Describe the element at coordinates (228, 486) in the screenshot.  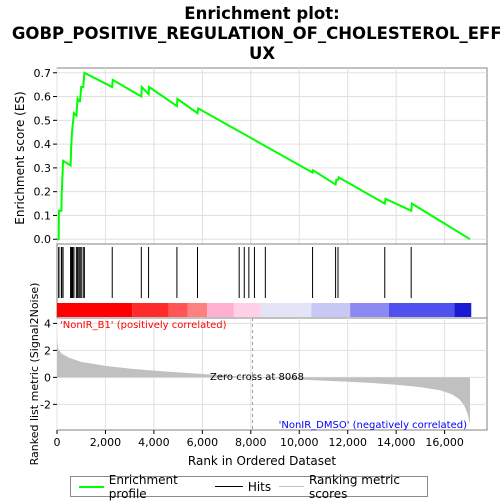
I see `legend-hits-swatch` at that location.